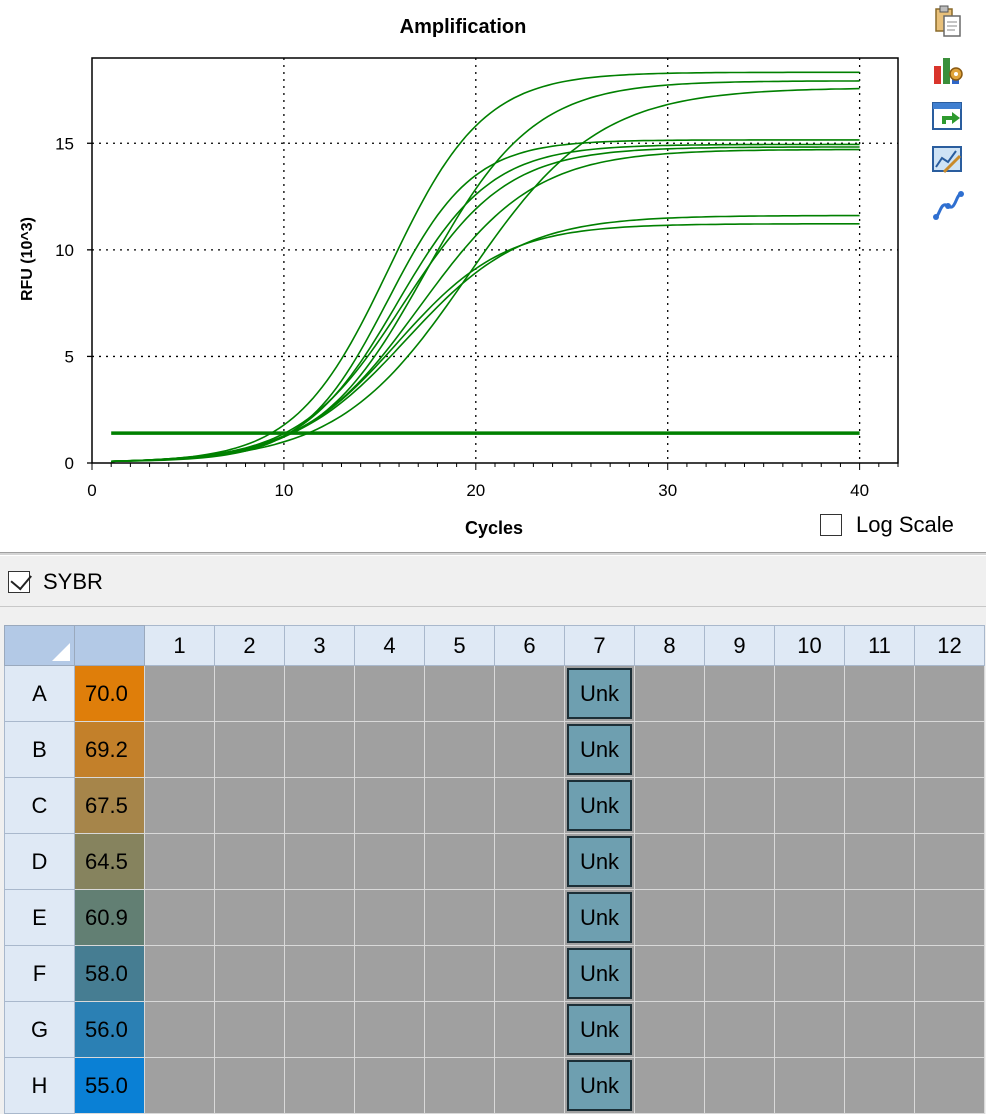 The width and height of the screenshot is (986, 1114). Describe the element at coordinates (179, 645) in the screenshot. I see `column-header-1: 1` at that location.